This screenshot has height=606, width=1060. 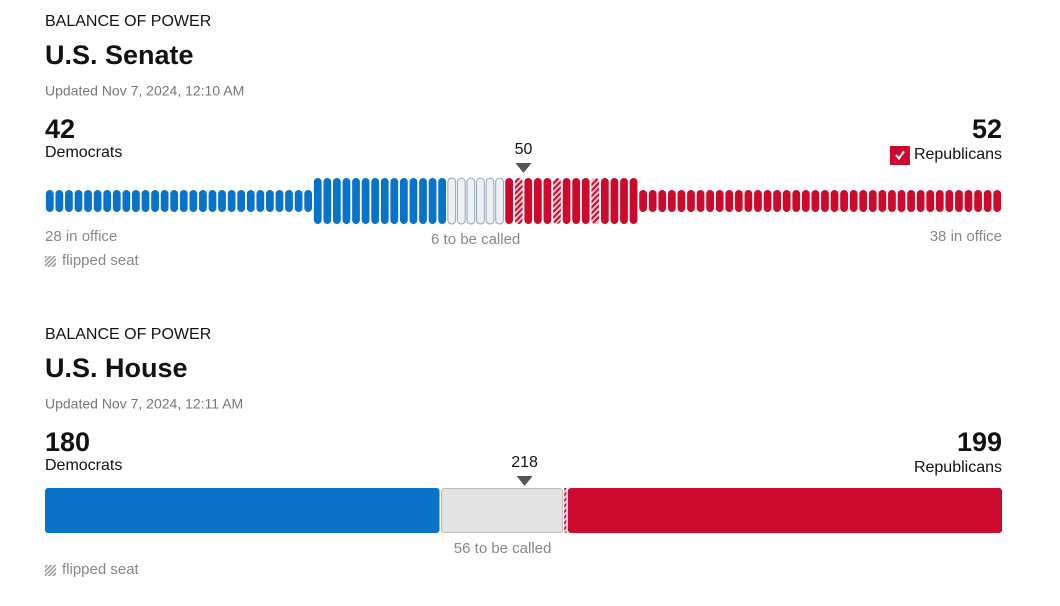 What do you see at coordinates (524, 149) in the screenshot?
I see `majority-label: 50` at bounding box center [524, 149].